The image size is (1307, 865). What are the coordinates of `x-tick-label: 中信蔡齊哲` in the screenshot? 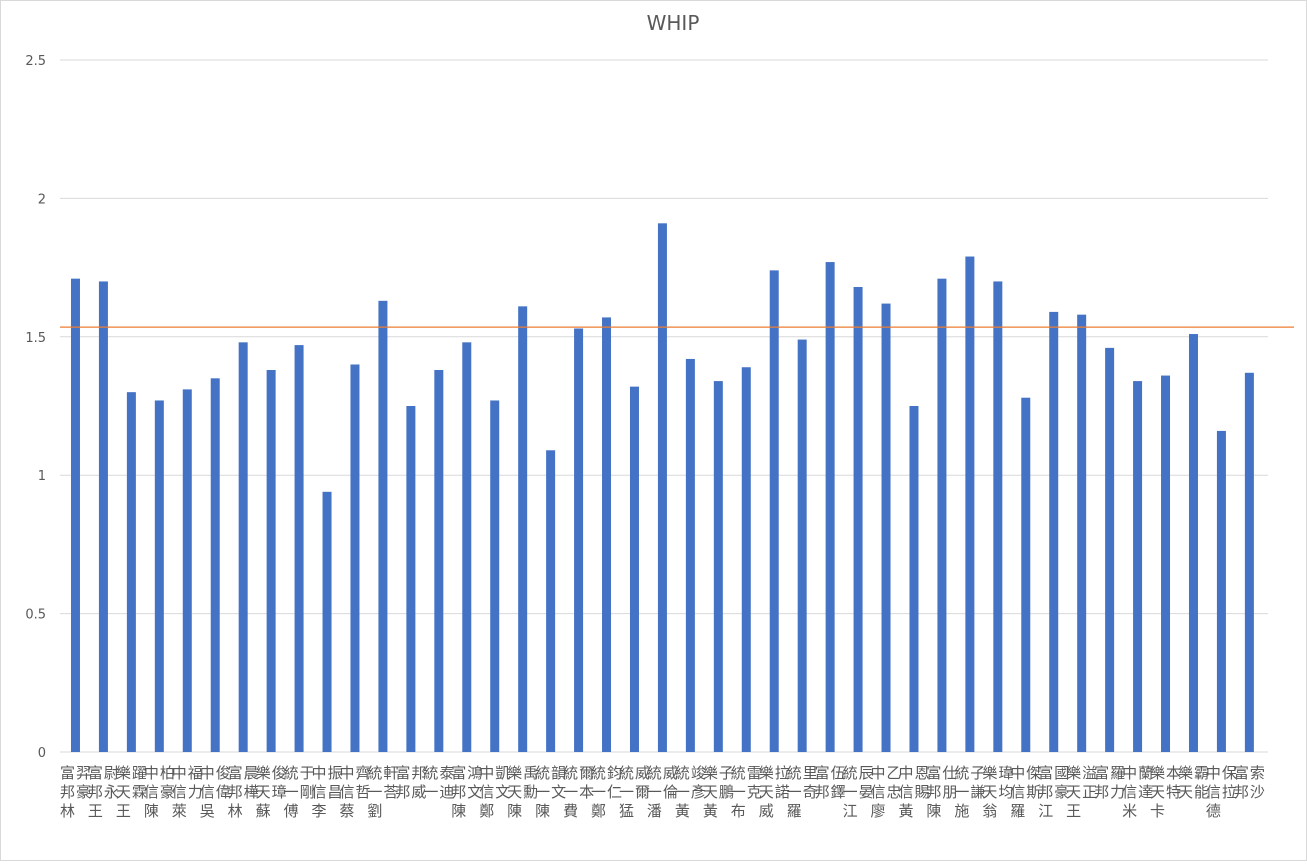 It's located at (354, 792).